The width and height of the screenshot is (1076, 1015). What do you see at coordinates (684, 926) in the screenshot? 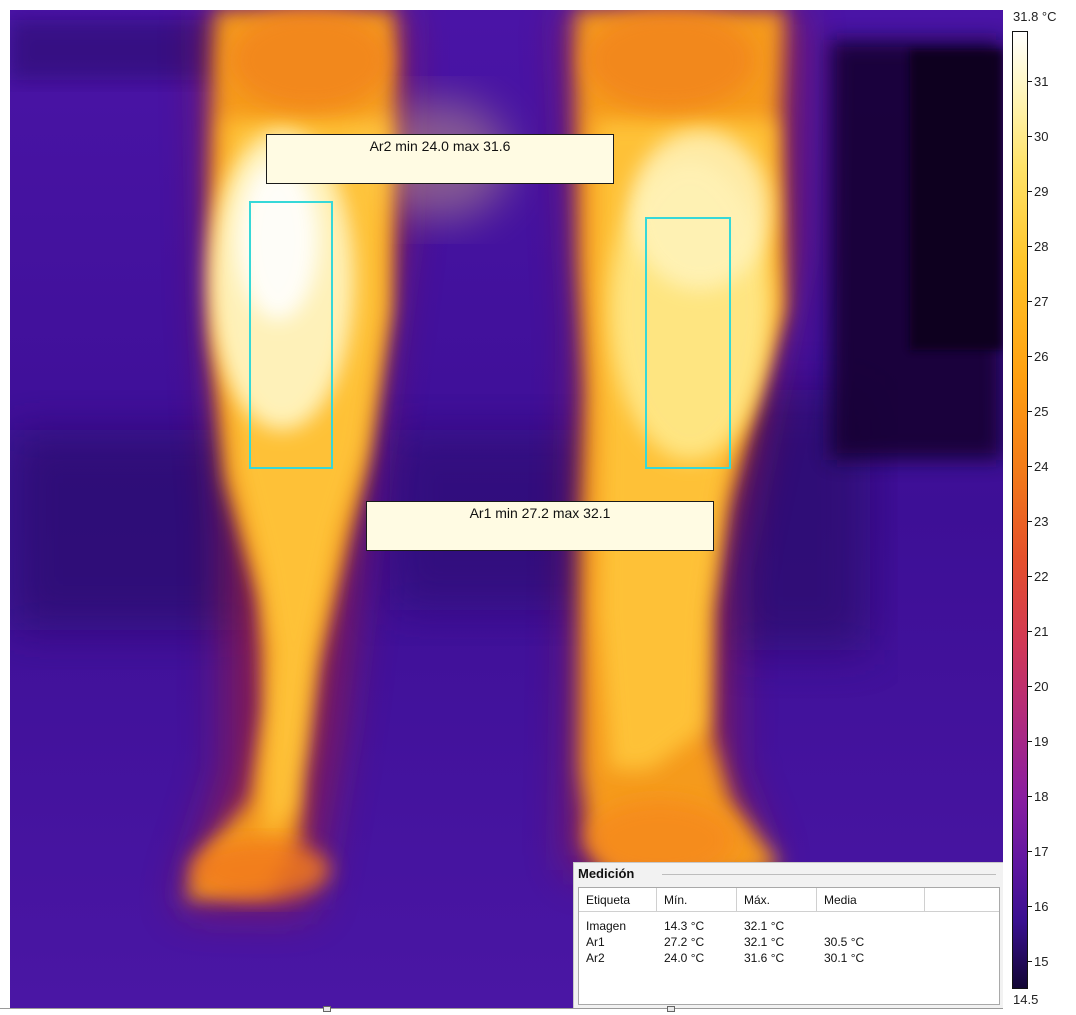
I see `row-min-cell: 14.3 °C` at bounding box center [684, 926].